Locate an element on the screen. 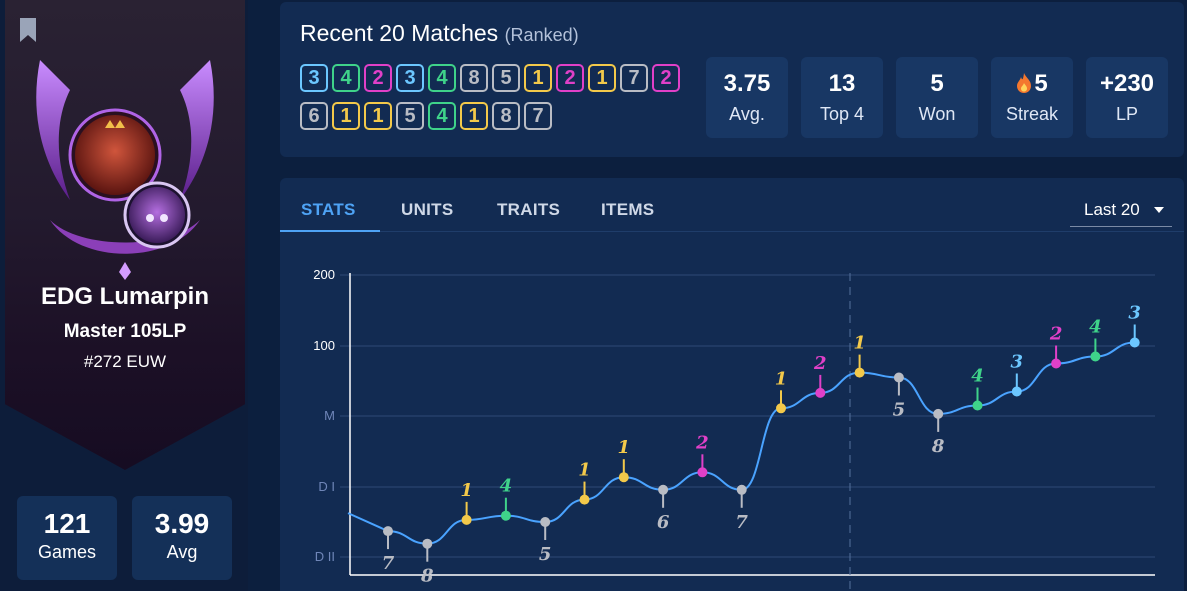  stat-avg-value: 3.75 is located at coordinates (747, 83).